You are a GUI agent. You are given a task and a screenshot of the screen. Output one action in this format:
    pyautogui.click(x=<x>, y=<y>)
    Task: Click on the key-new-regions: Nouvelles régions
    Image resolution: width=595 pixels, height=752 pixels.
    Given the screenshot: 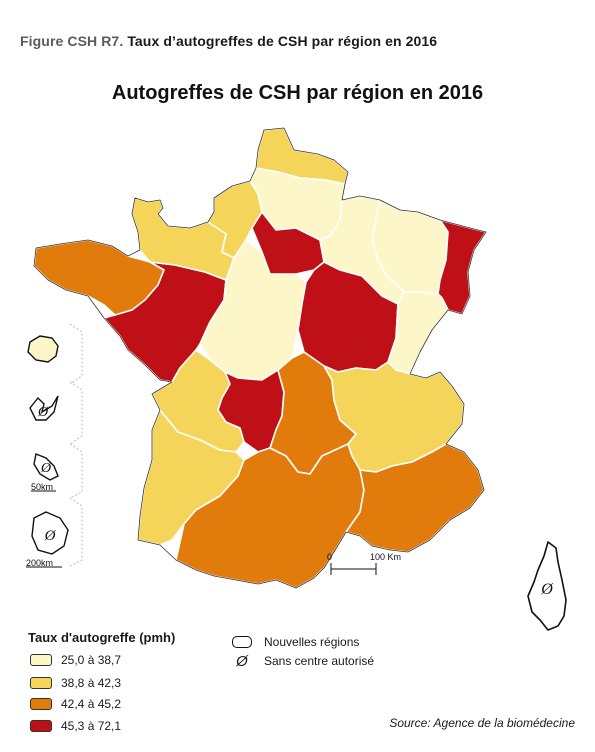 What is the action you would take?
    pyautogui.click(x=295, y=642)
    